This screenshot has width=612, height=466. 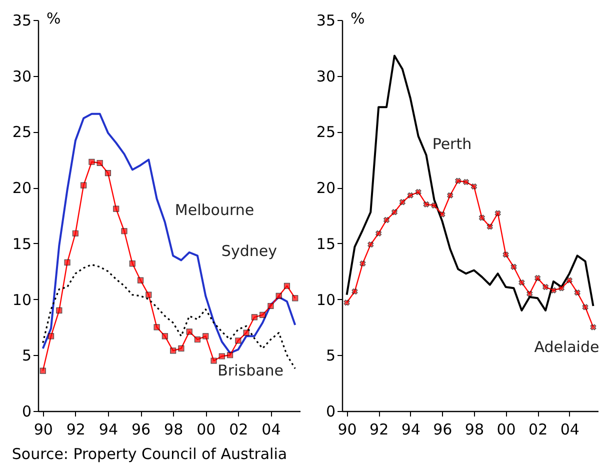 What do you see at coordinates (567, 347) in the screenshot?
I see `series-label: Adelaide` at bounding box center [567, 347].